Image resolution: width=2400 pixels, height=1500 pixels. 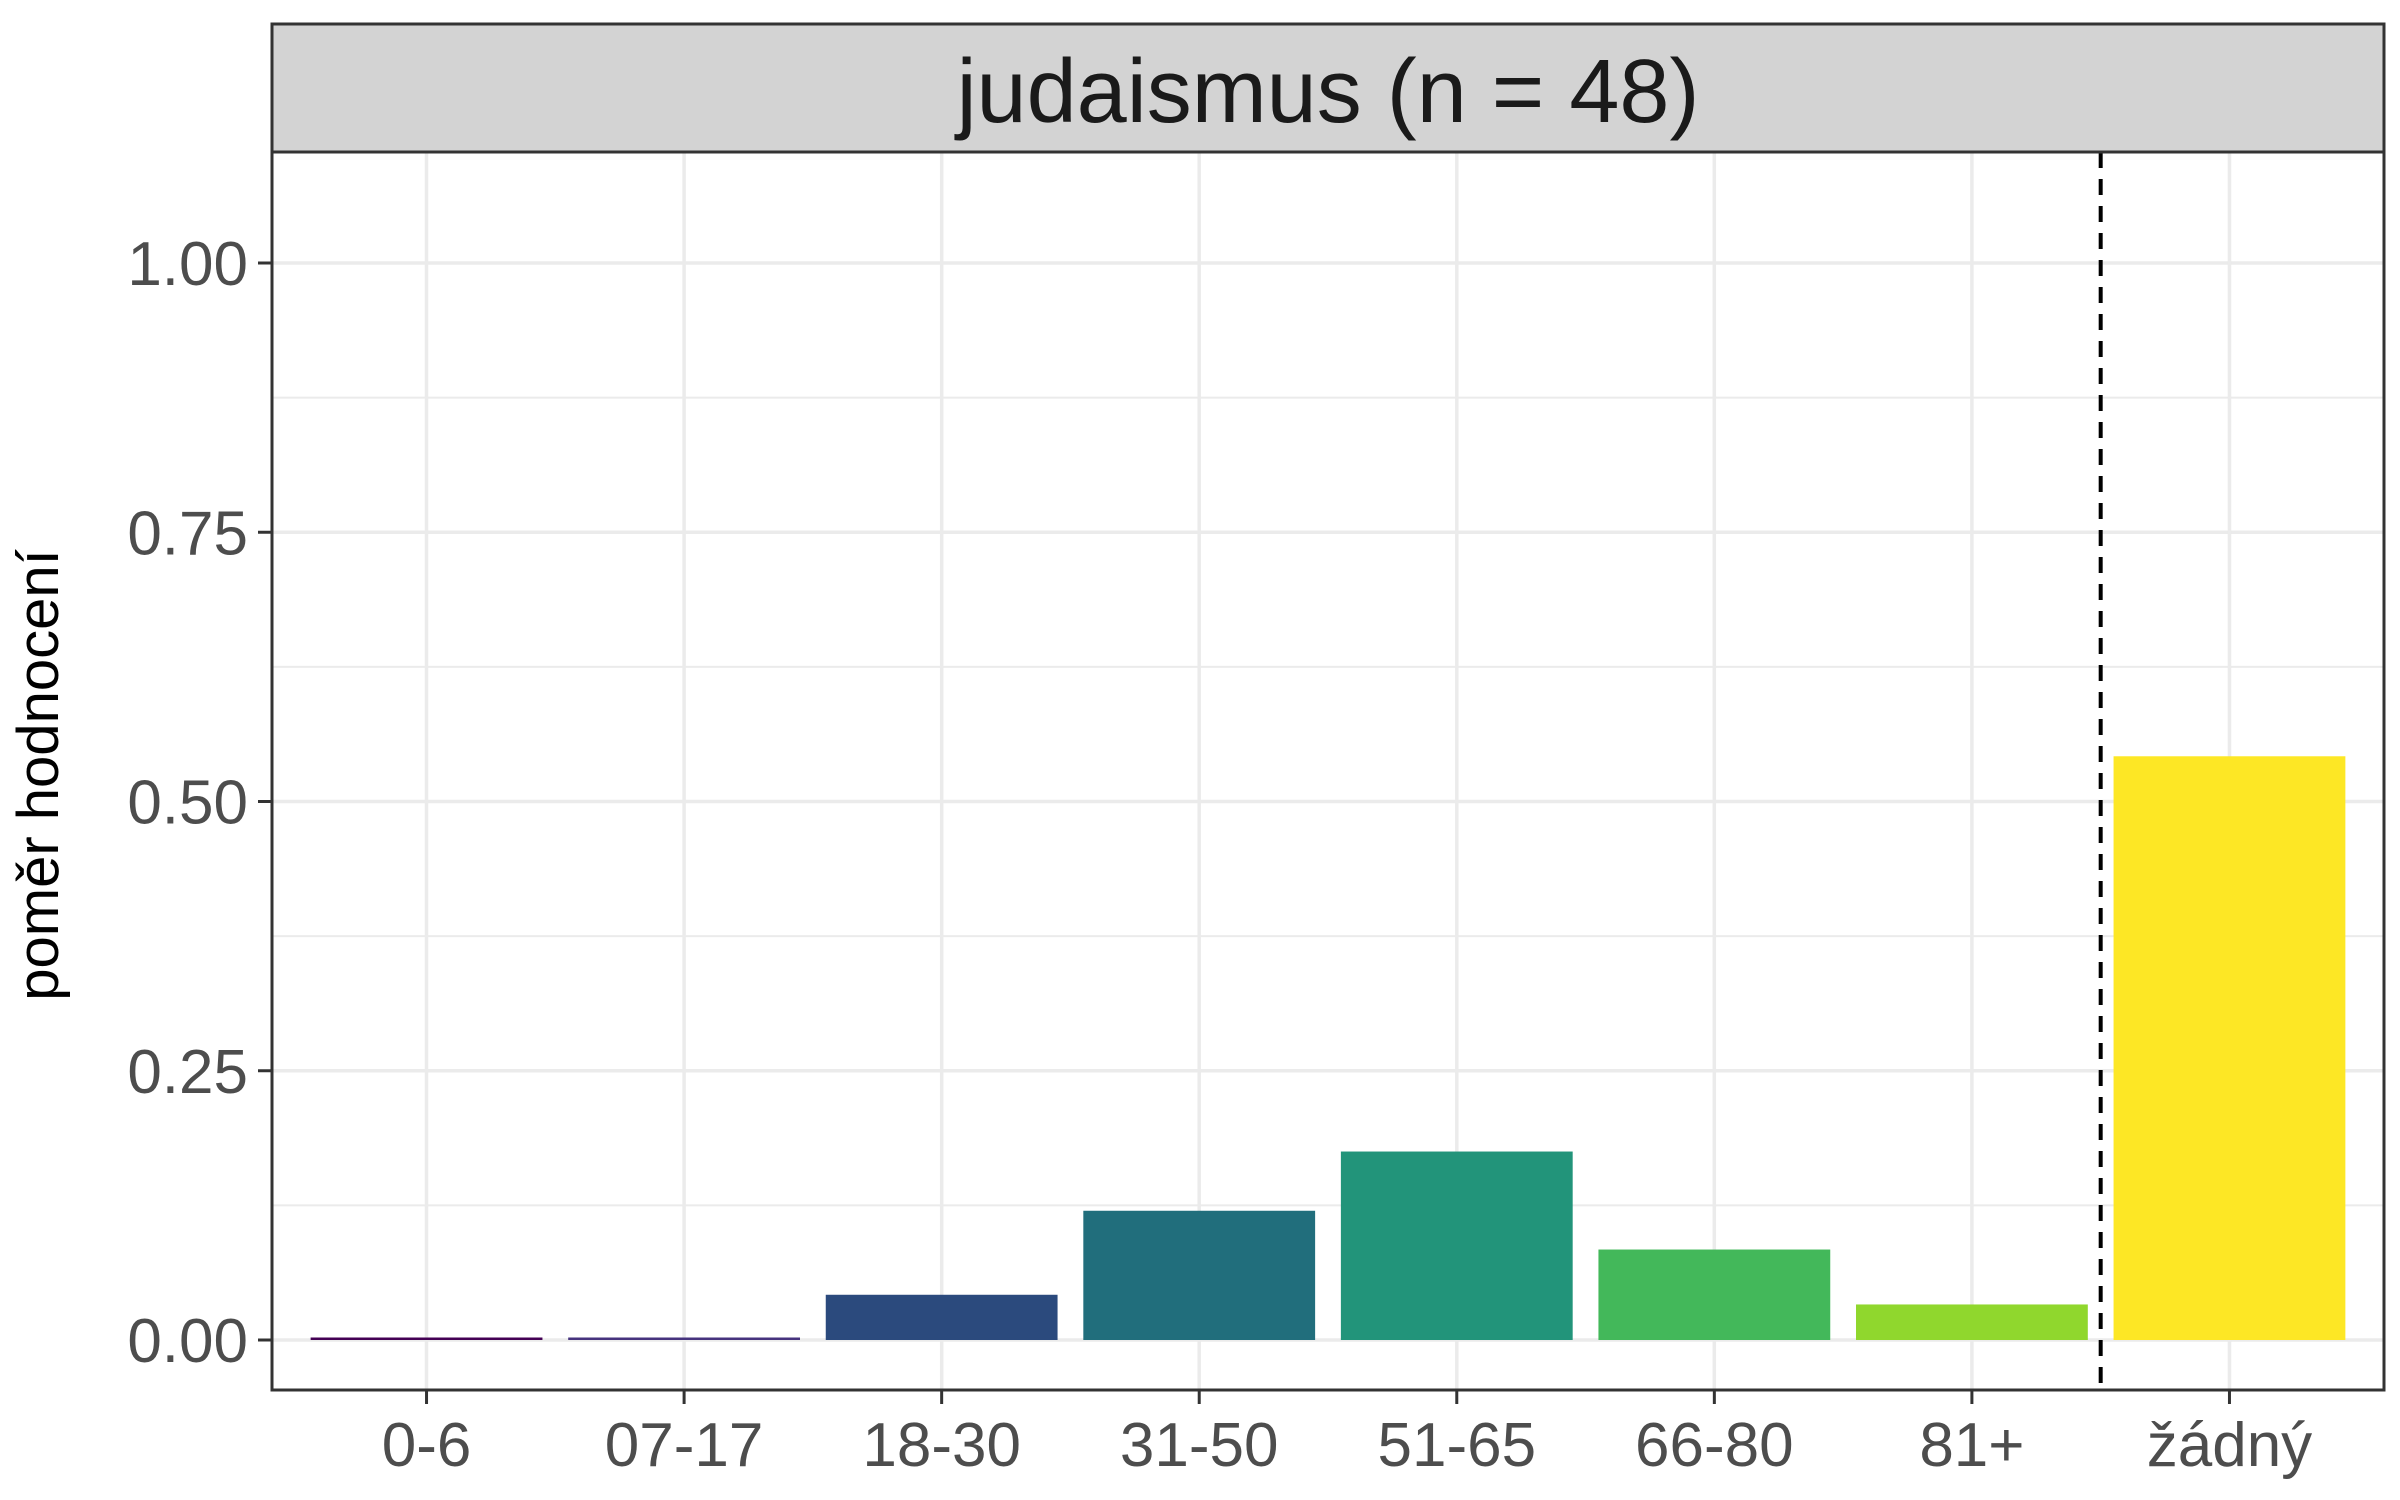 What do you see at coordinates (941, 1445) in the screenshot?
I see `x-tick-label: 18-30` at bounding box center [941, 1445].